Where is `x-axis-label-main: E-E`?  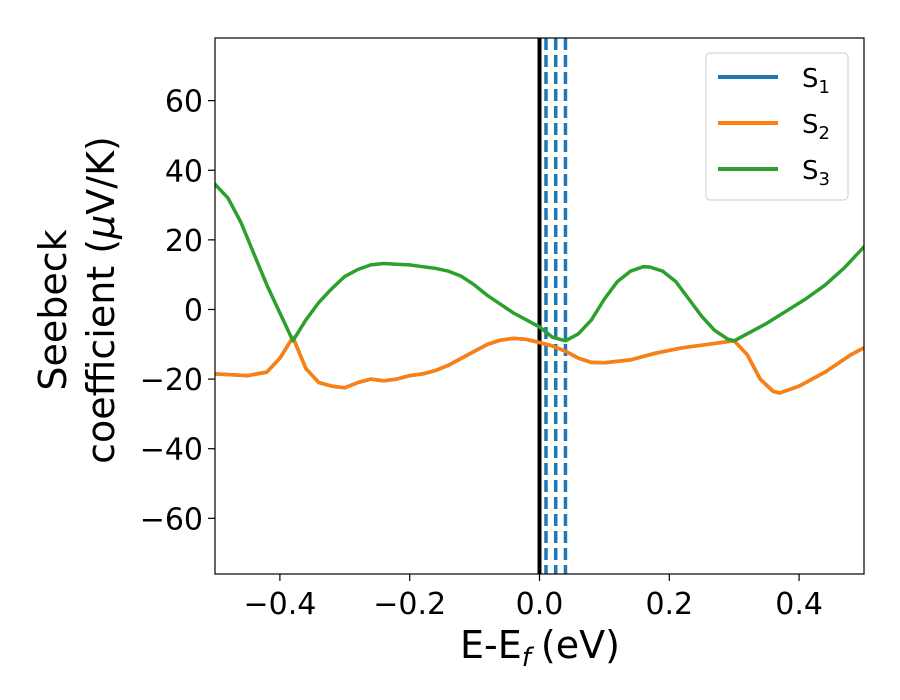 x-axis-label-main: E-E is located at coordinates (491, 645).